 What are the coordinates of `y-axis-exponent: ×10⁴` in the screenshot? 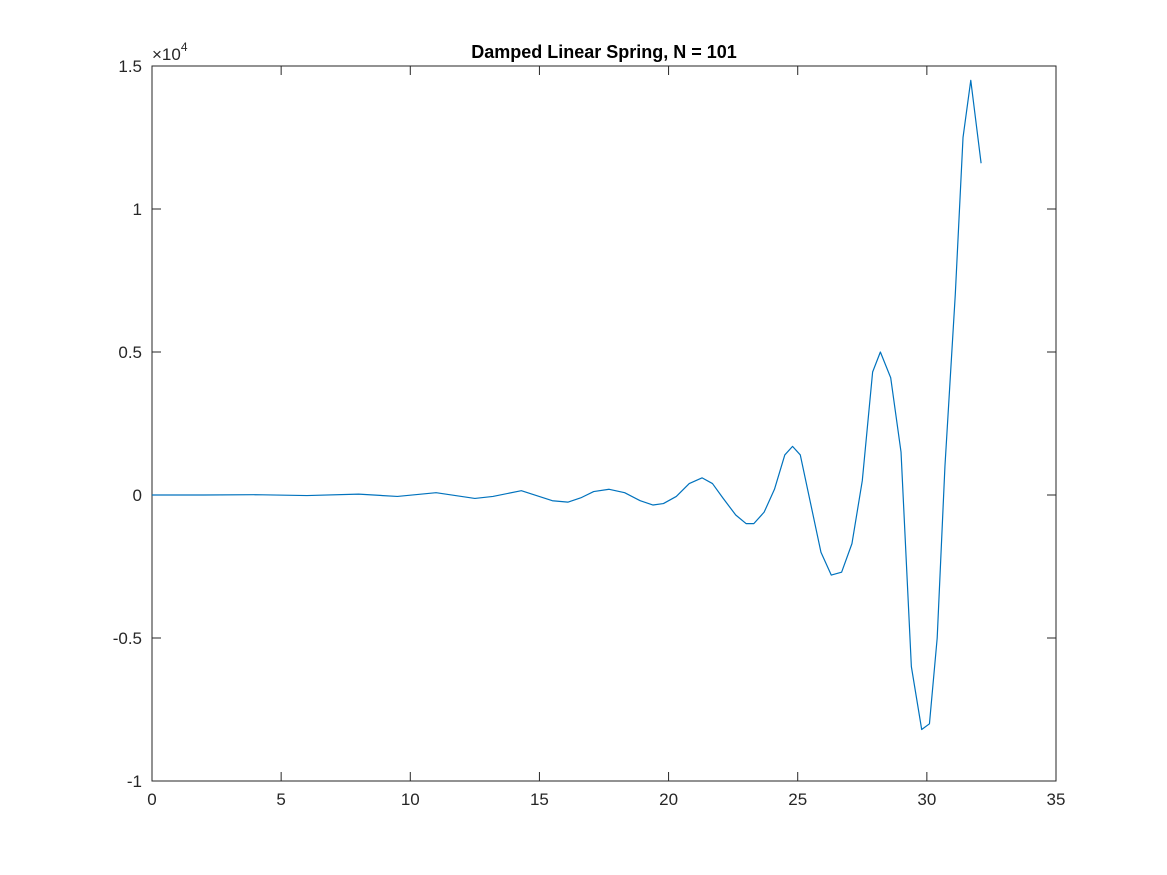 It's located at (170, 52).